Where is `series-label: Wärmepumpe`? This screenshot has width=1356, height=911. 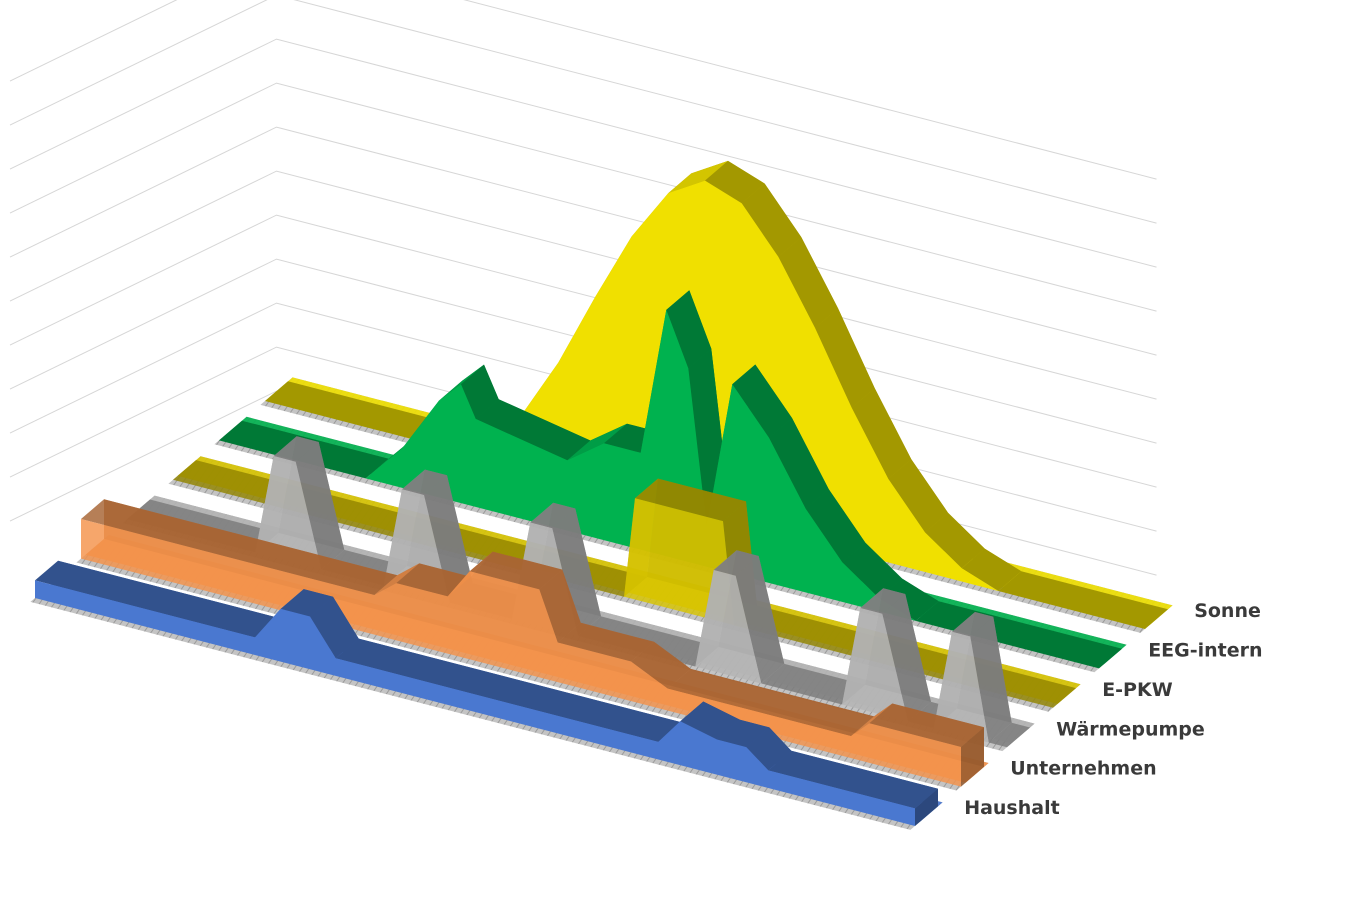 series-label: Wärmepumpe is located at coordinates (1130, 729).